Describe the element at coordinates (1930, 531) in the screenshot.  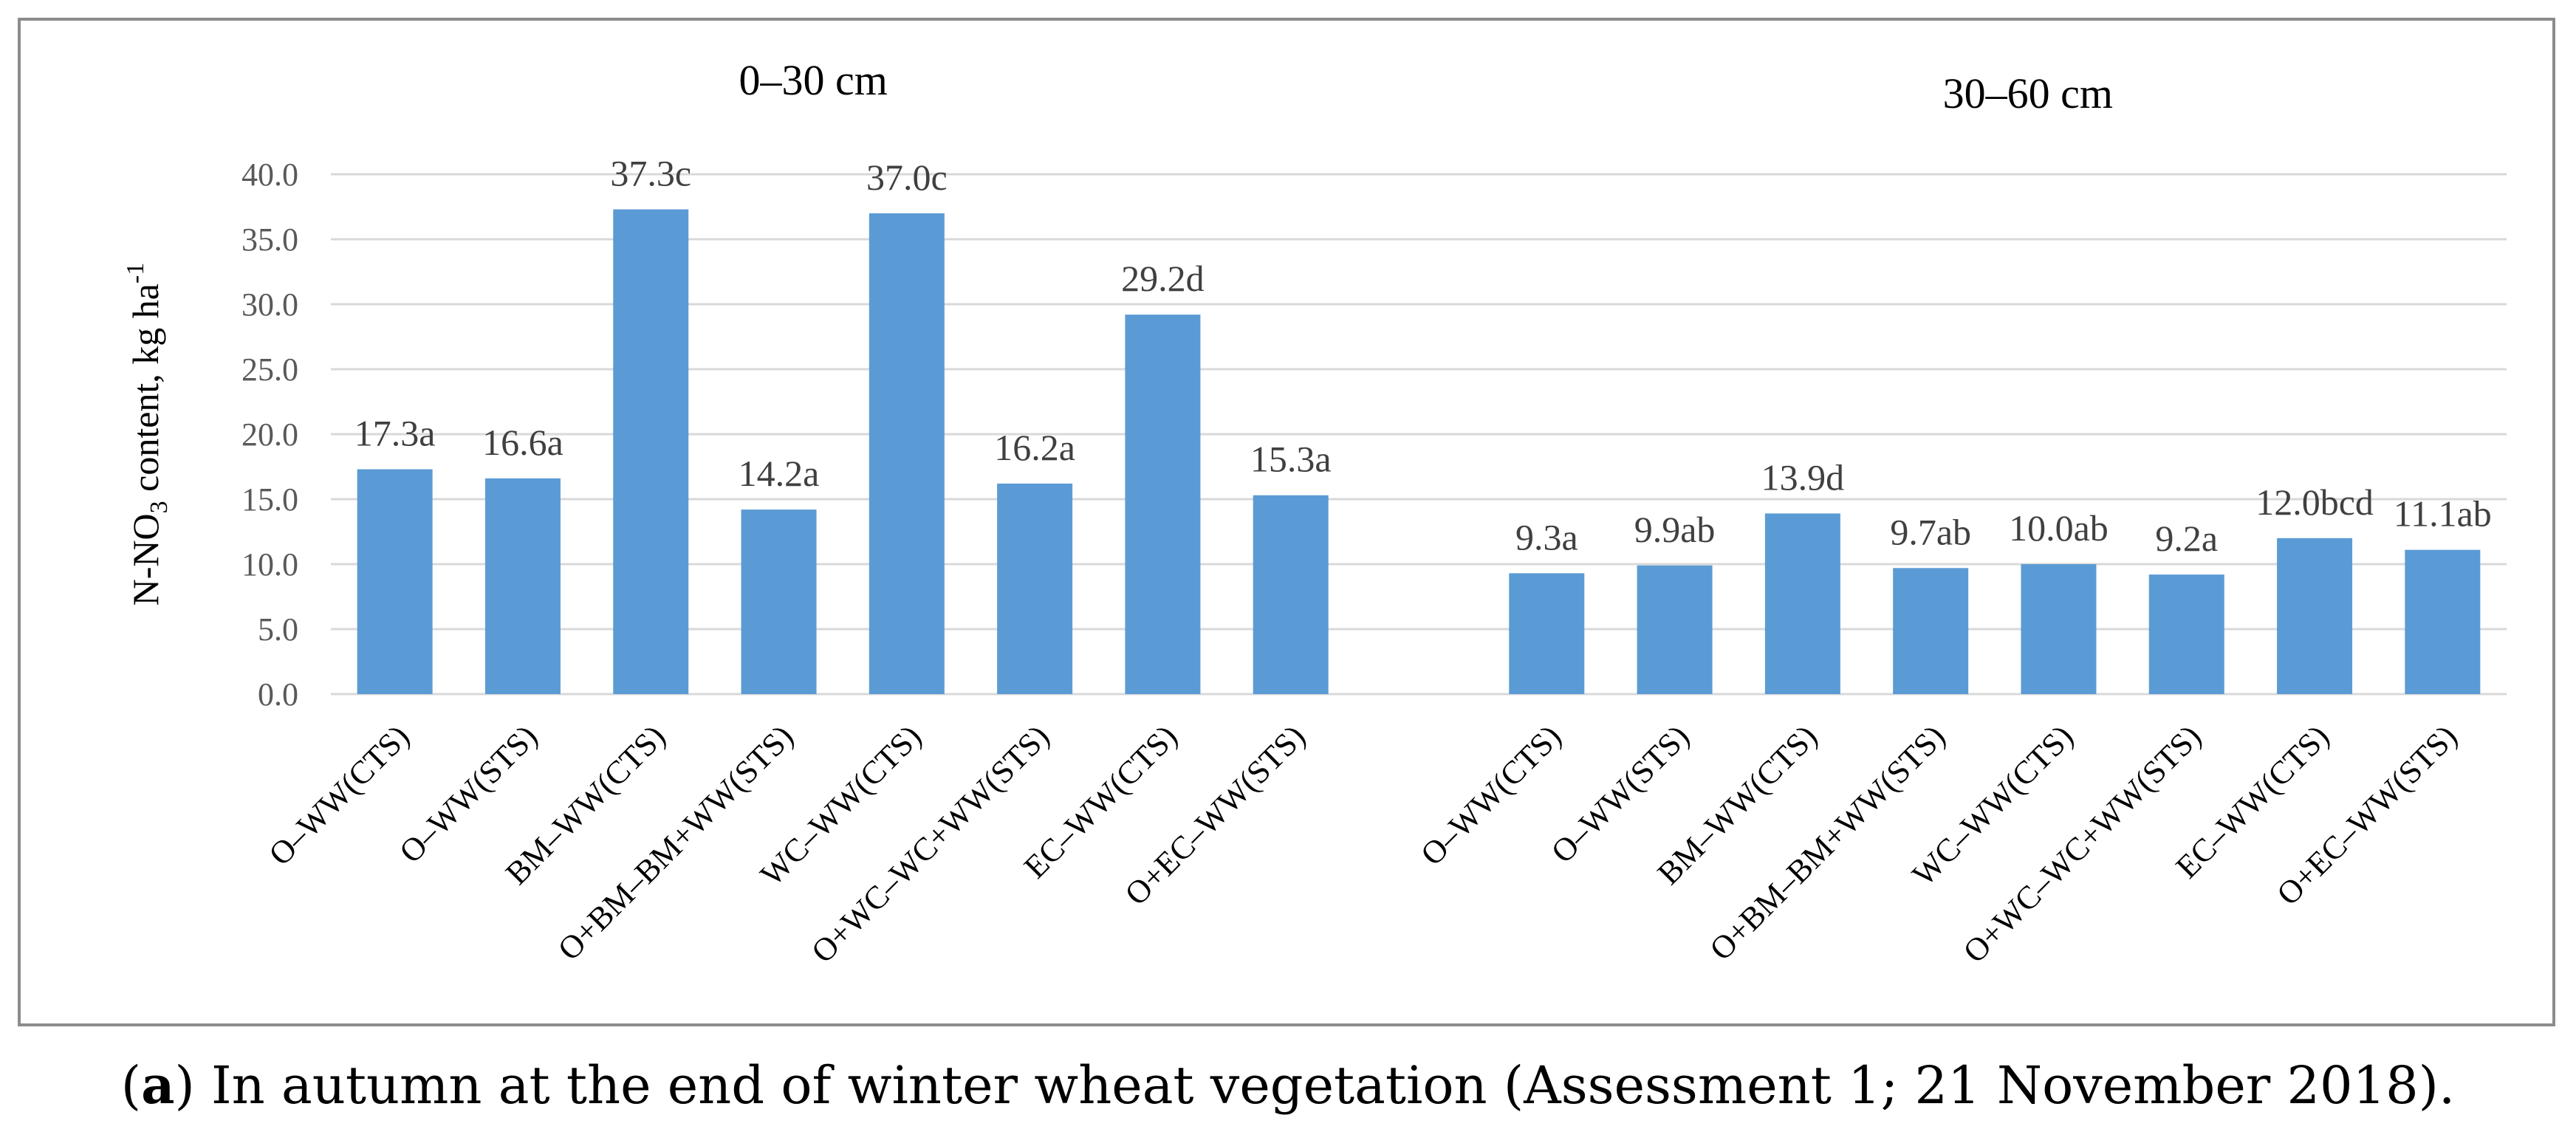
I see `data-label: 9.7ab` at that location.